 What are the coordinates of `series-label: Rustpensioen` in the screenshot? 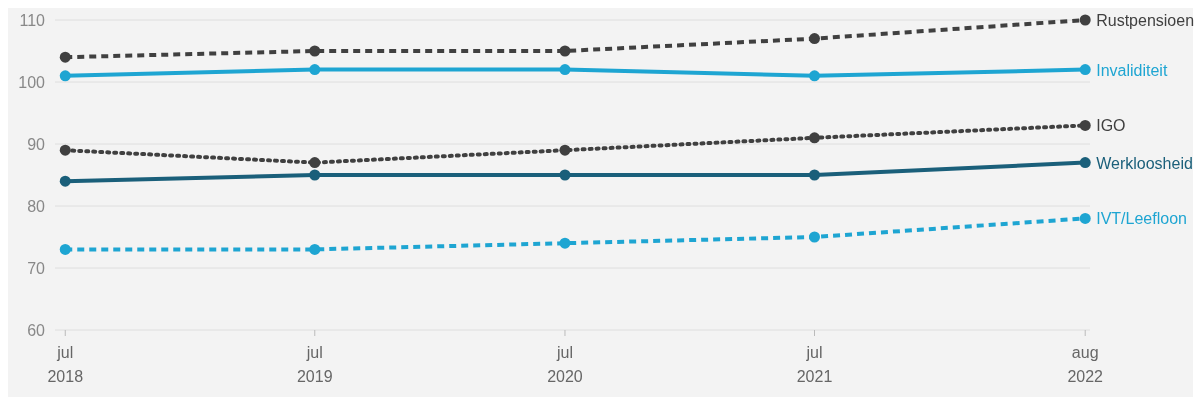 It's located at (1145, 20).